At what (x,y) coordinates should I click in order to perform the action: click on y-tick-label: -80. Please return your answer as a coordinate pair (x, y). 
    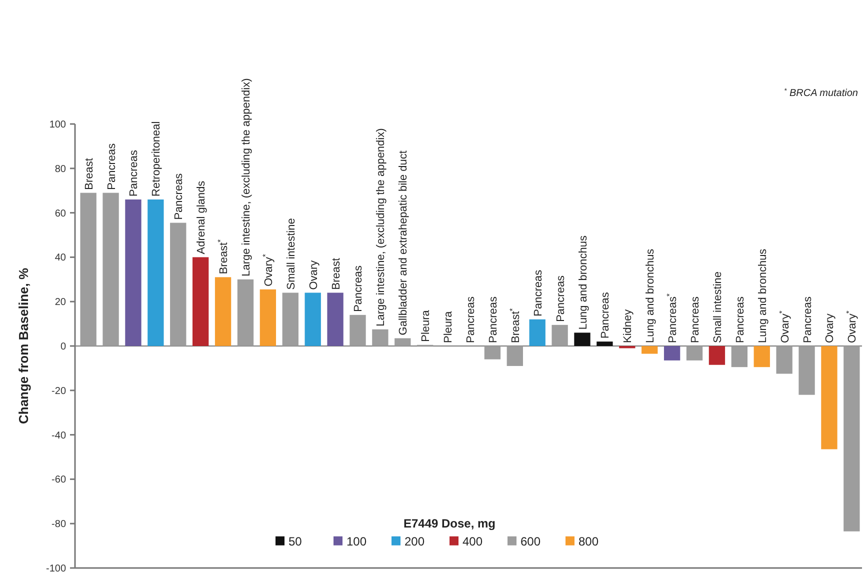
    Looking at the image, I should click on (59, 524).